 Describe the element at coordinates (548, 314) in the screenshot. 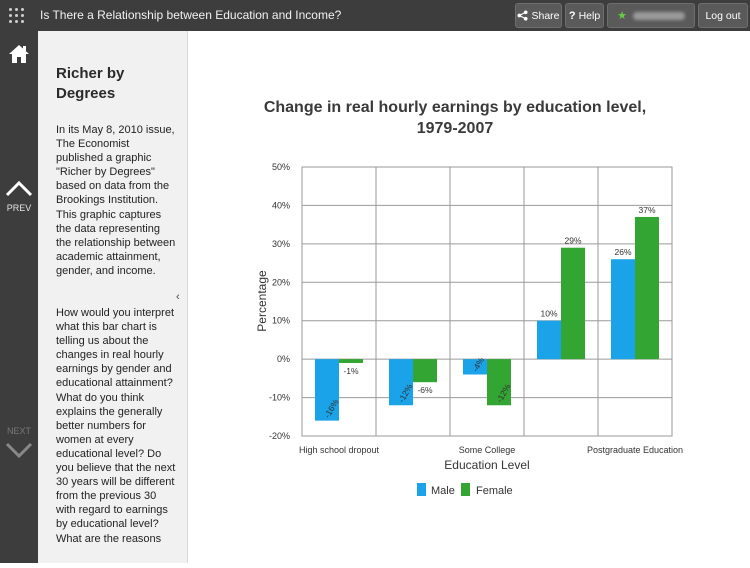

I see `data-label: 10%` at that location.